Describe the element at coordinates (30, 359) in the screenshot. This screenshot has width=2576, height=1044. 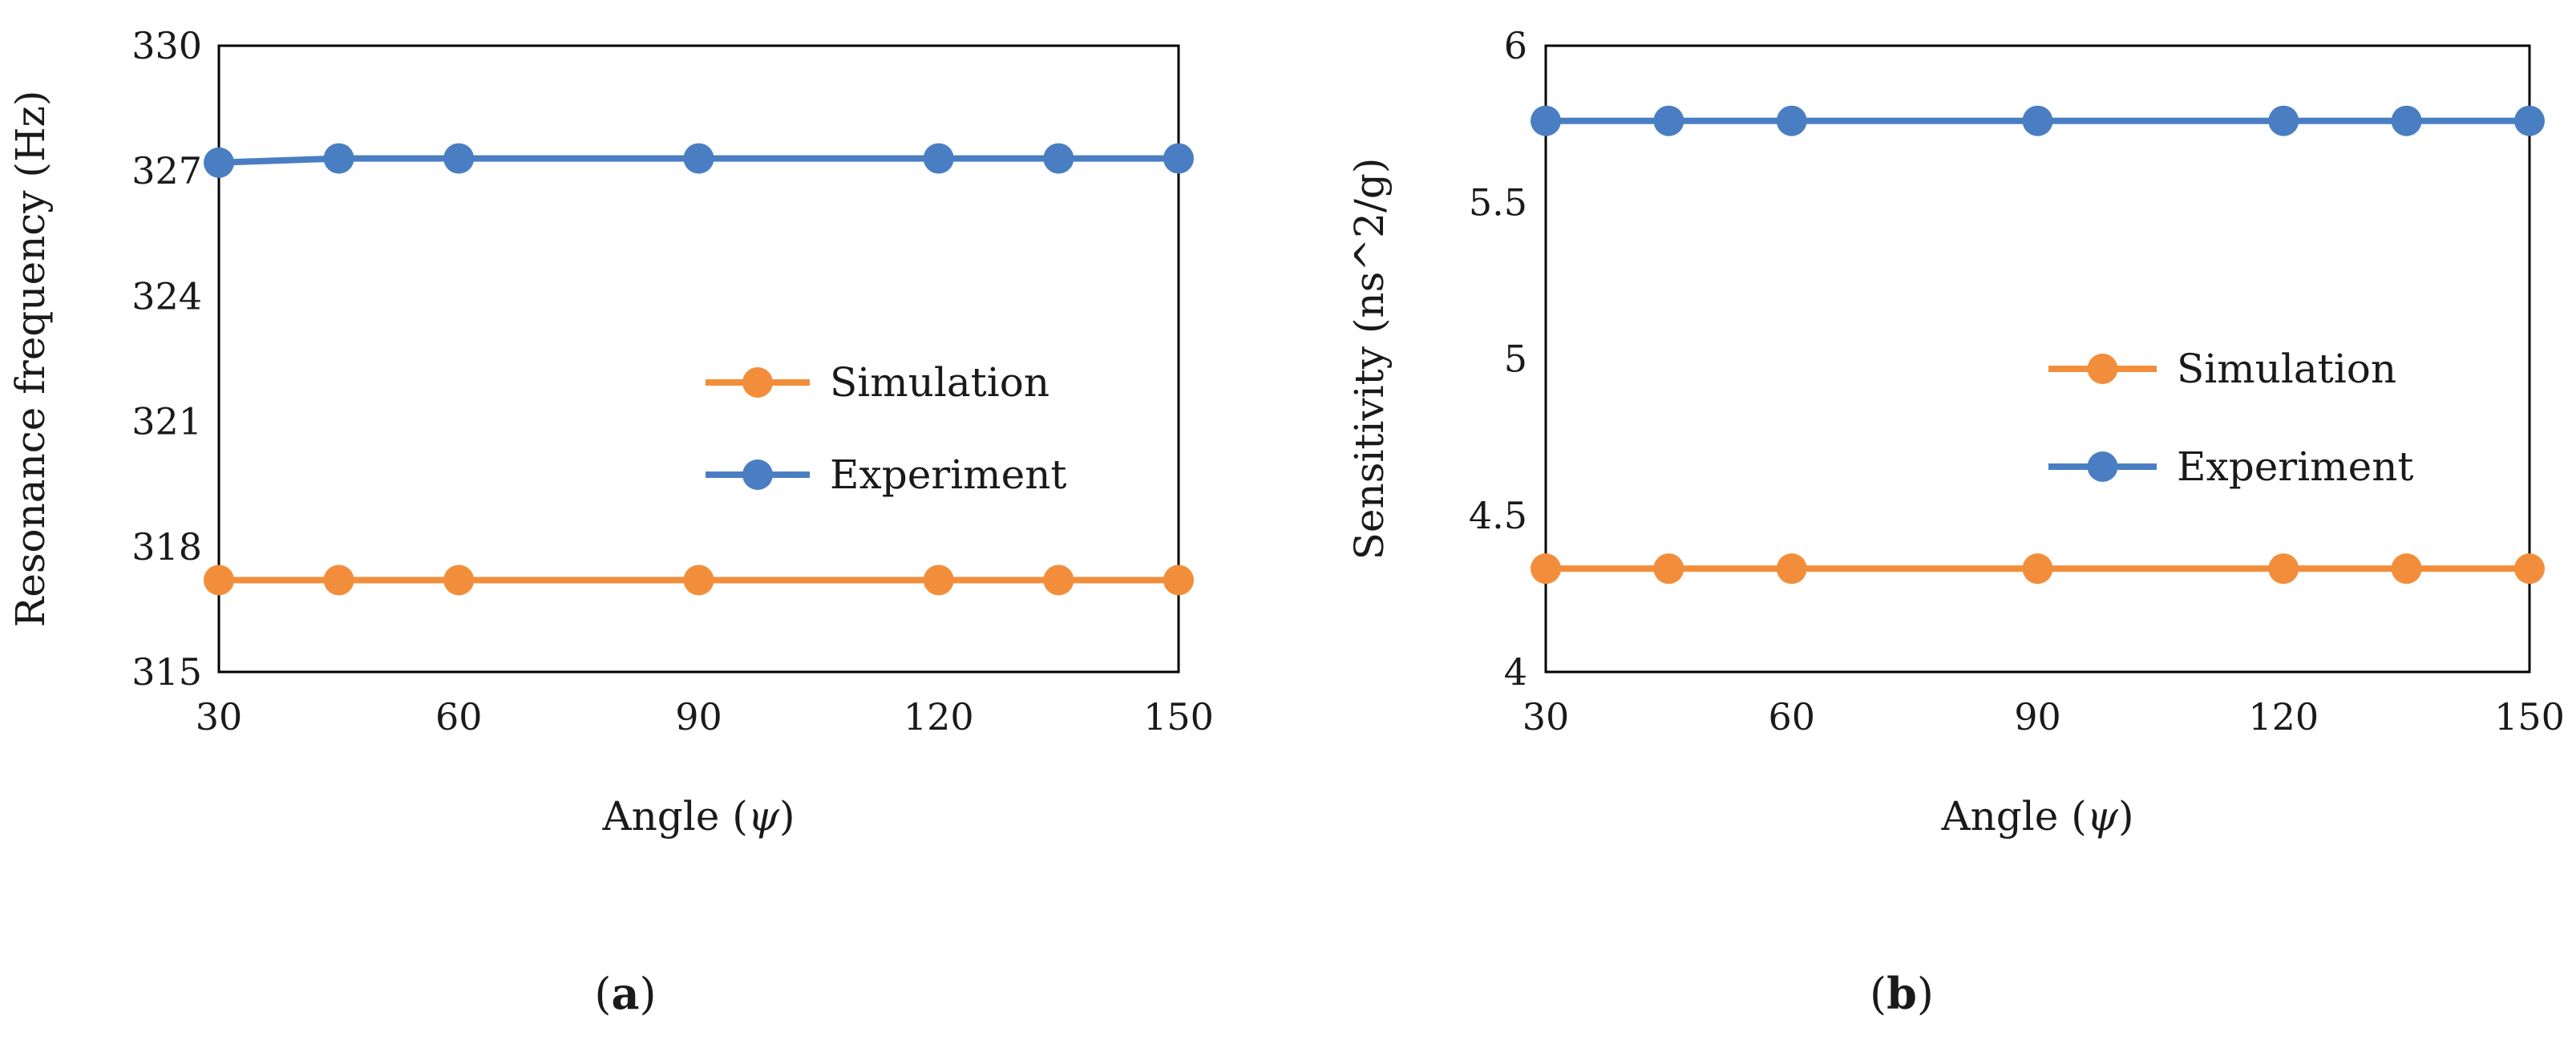
I see `y-axis-label: Resonance frequency (Hz)` at that location.